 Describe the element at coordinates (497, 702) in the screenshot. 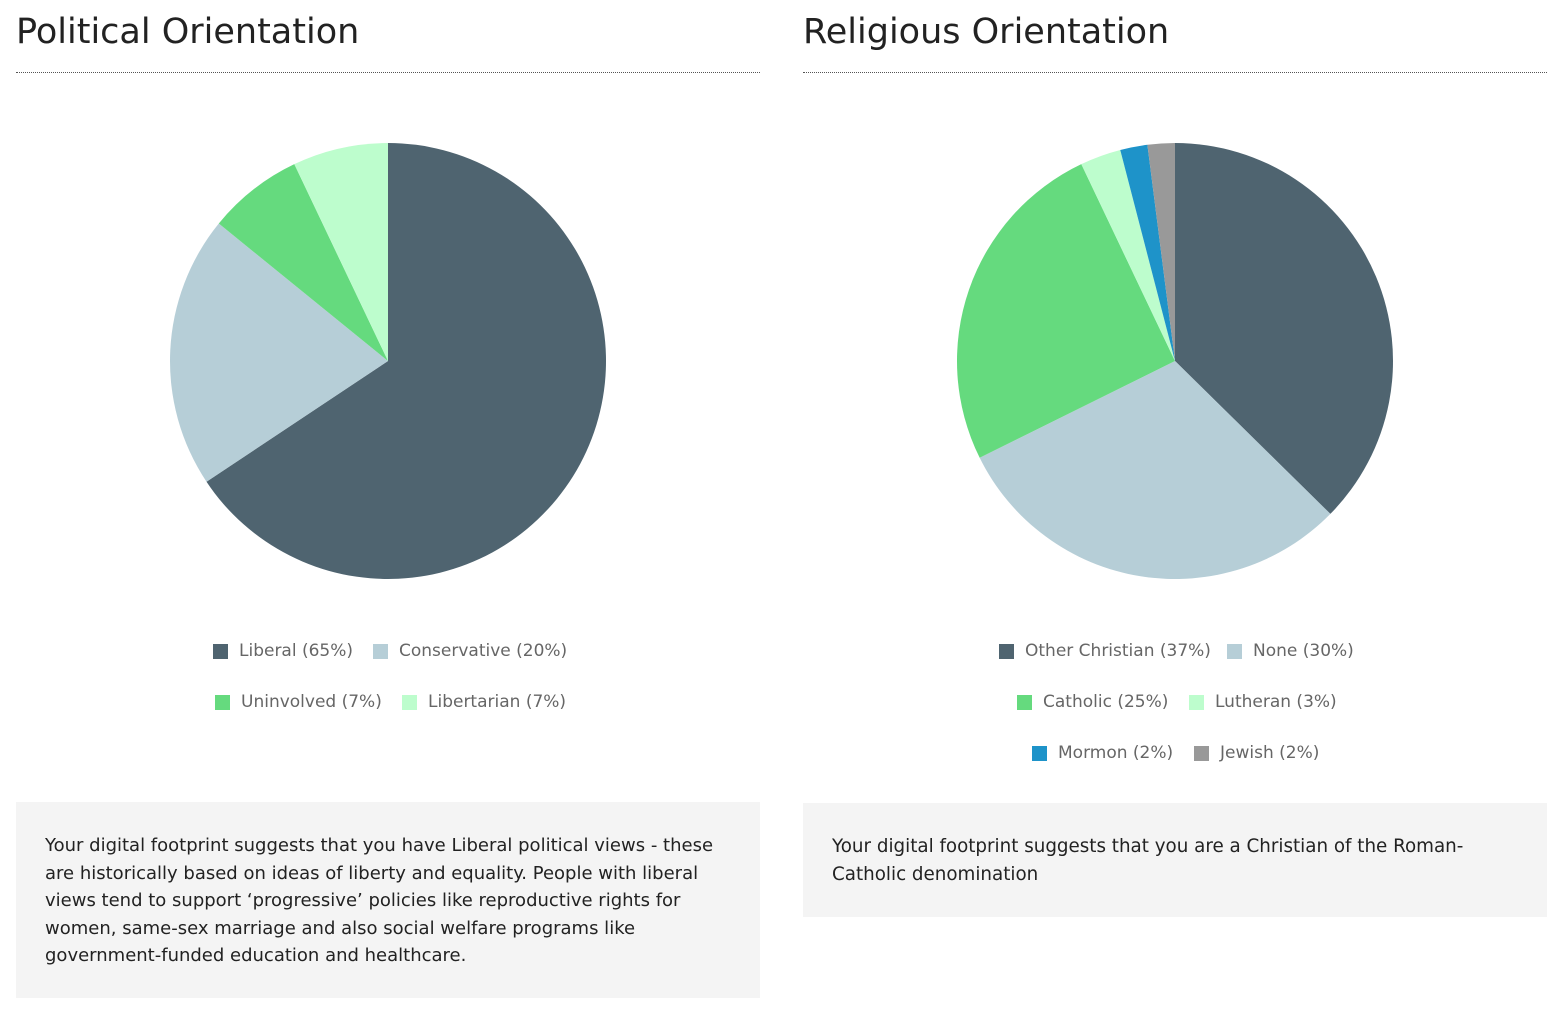

I see `legend-label: Libertarian (7%)` at that location.